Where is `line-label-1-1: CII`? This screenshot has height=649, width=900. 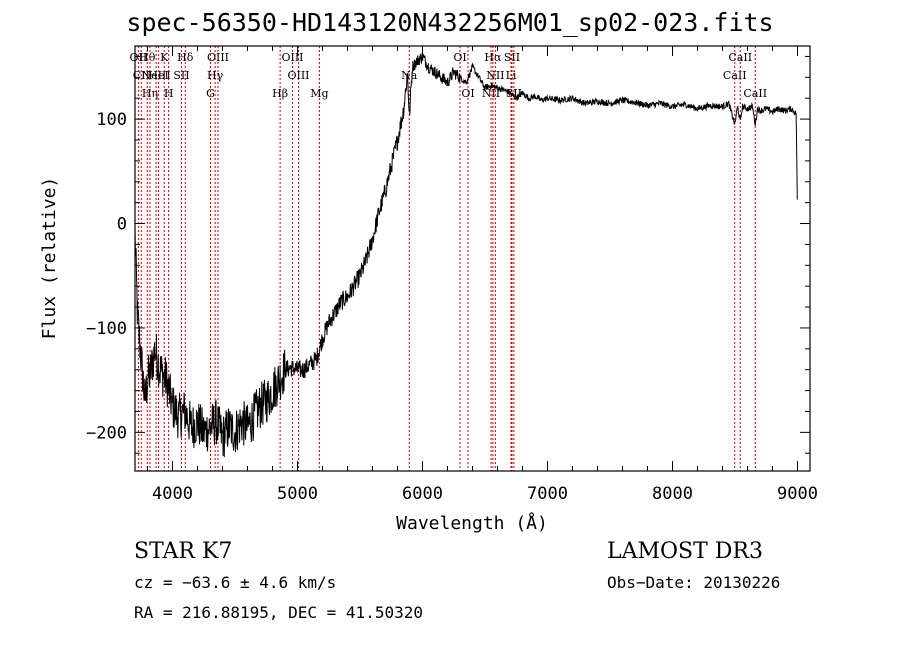 line-label-1-1: CII is located at coordinates (141, 75).